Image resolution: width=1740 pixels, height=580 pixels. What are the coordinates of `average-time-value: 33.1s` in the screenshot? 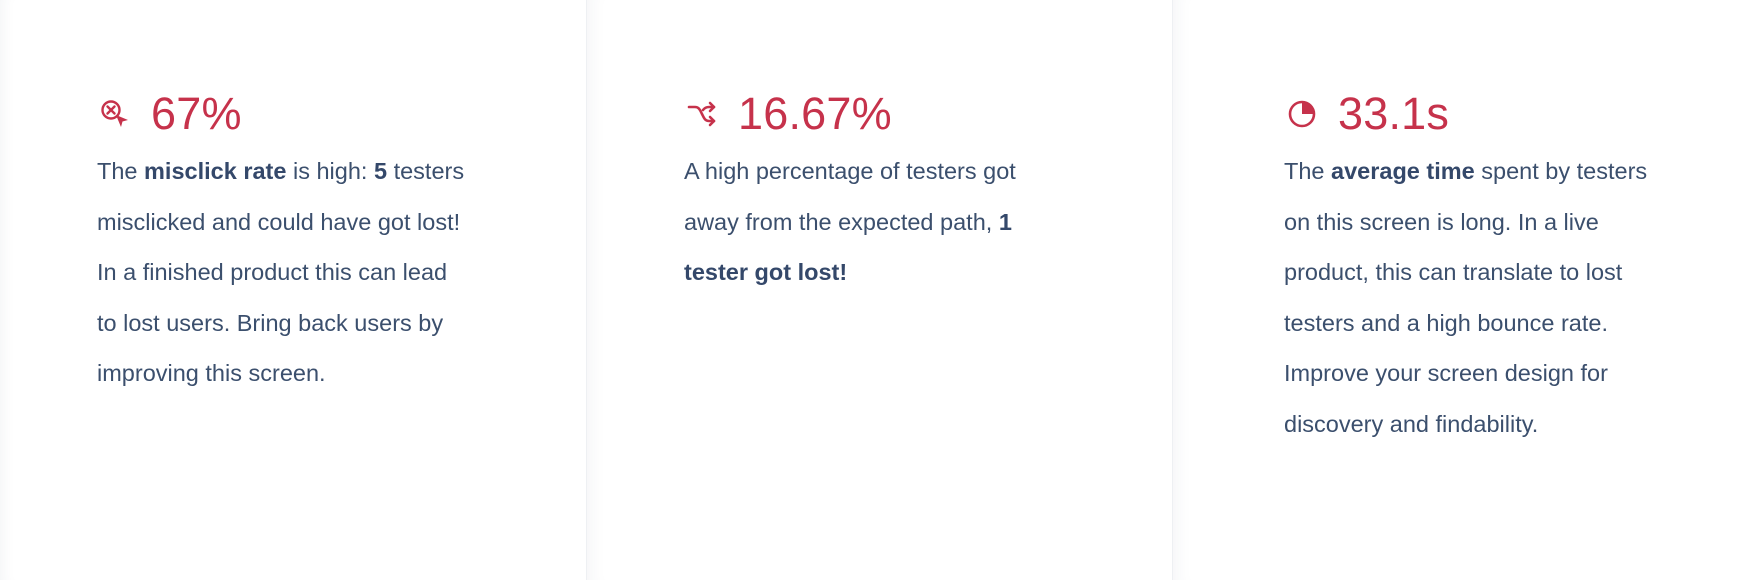 It's located at (1394, 113).